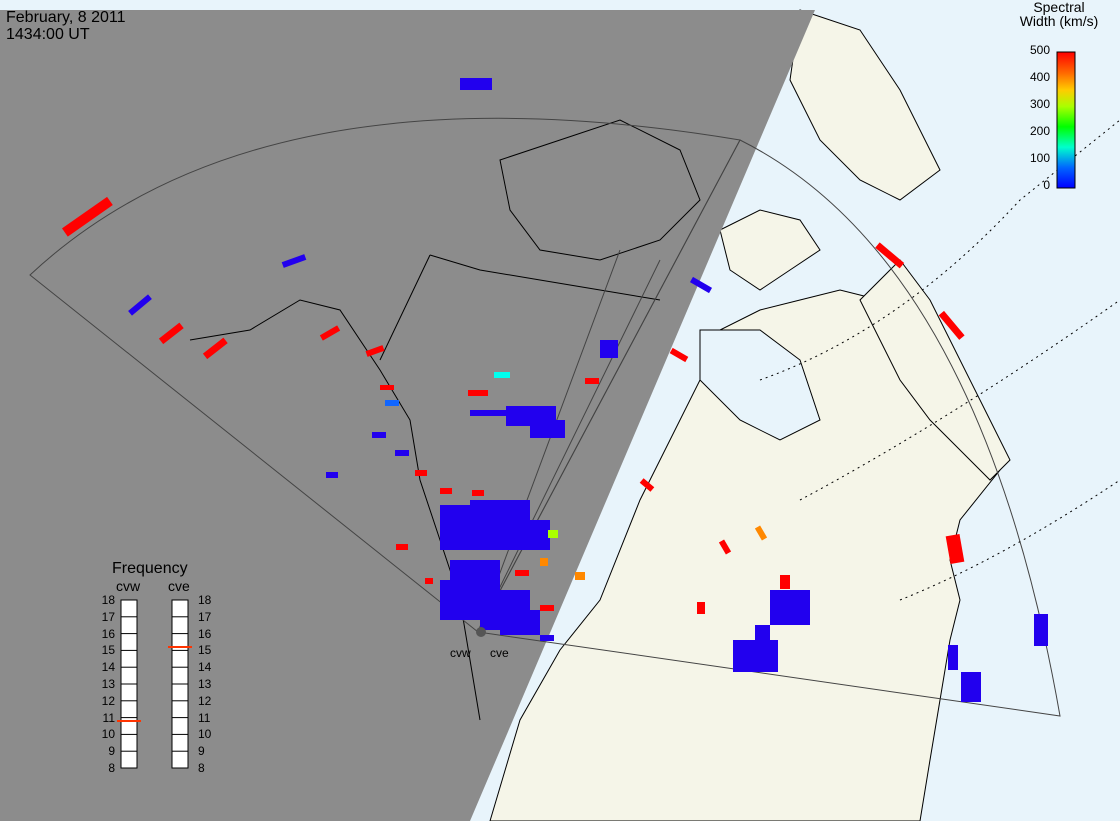  What do you see at coordinates (111, 751) in the screenshot?
I see `cvw-frequency-tick: 9` at bounding box center [111, 751].